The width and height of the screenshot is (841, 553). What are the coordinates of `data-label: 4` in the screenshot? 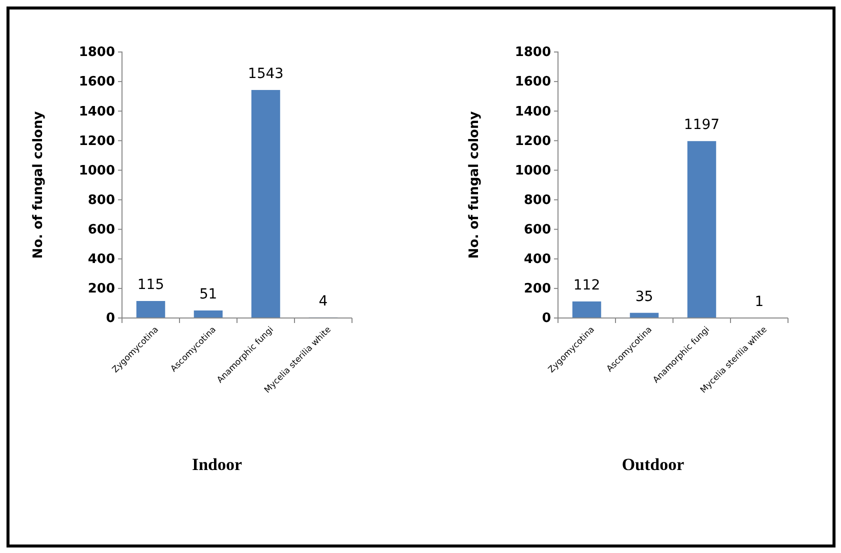 It's located at (323, 301).